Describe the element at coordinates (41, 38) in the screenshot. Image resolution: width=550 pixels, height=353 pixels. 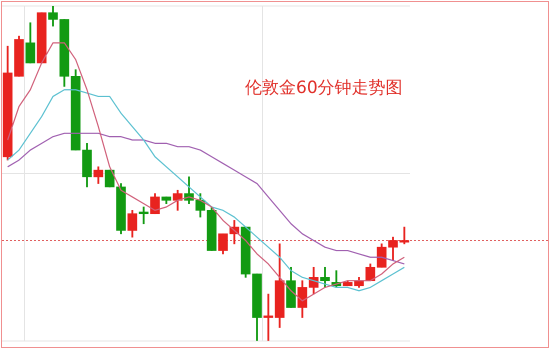
I see `candlestick` at that location.